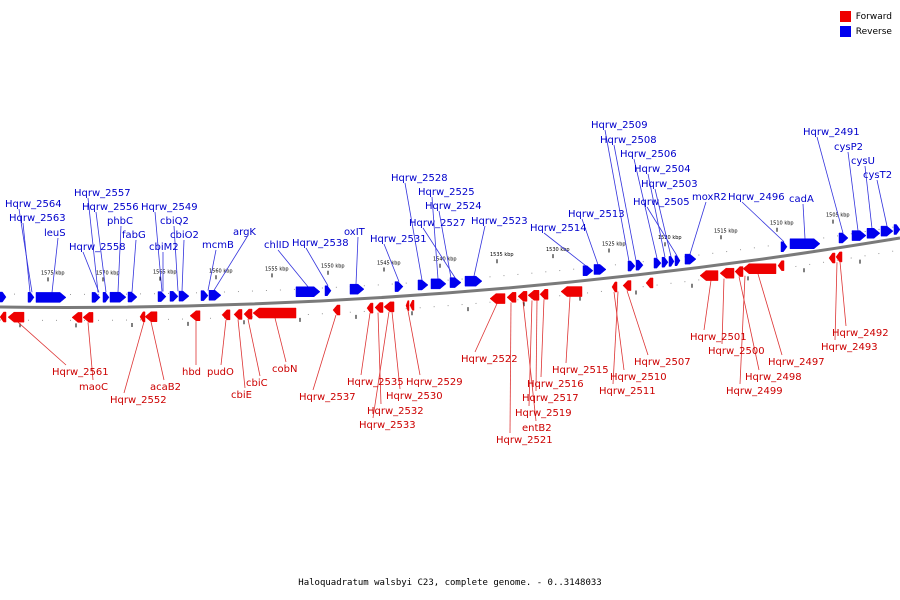 Image resolution: width=900 pixels, height=600 pixels. What do you see at coordinates (138, 400) in the screenshot?
I see `forward-gene-label: Hqrw_2552` at bounding box center [138, 400].